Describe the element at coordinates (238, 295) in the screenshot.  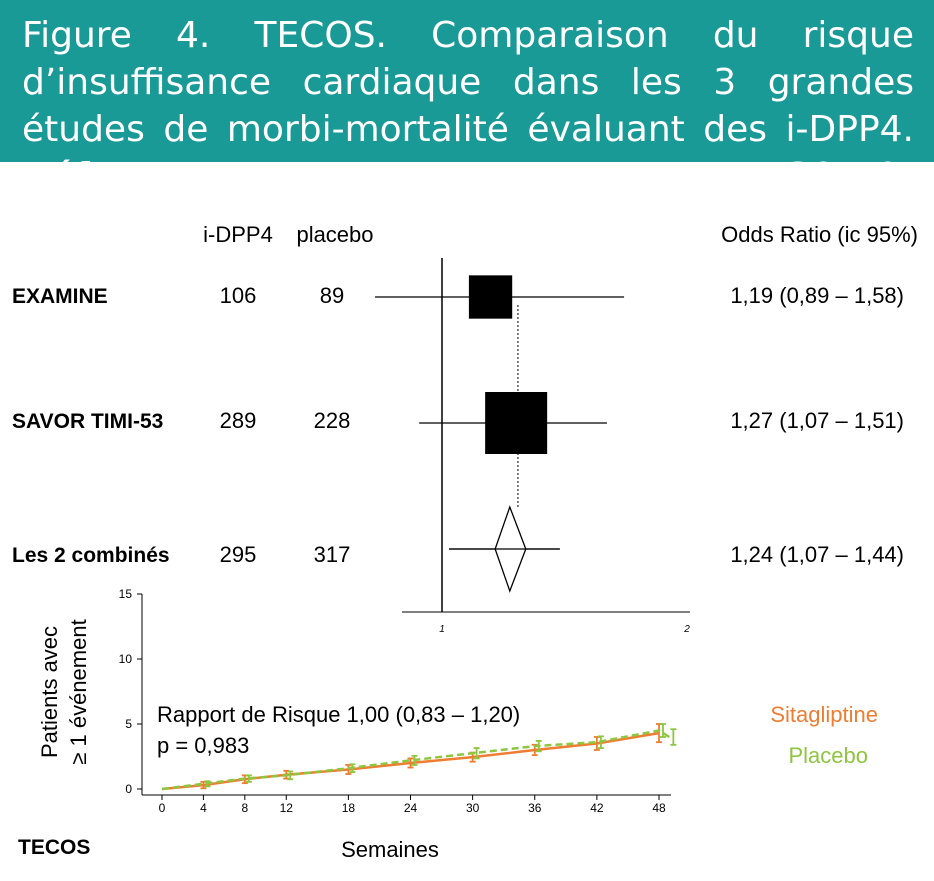
I see `row-idpp4-count-examine: 106` at that location.